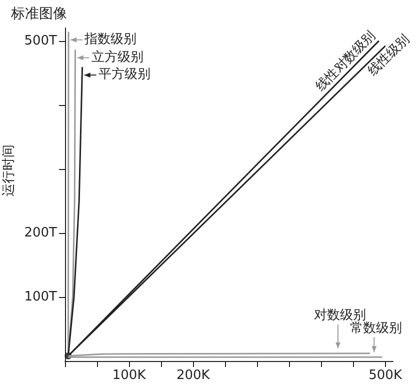  Describe the element at coordinates (376, 328) in the screenshot. I see `legend-label: 常数级别` at that location.